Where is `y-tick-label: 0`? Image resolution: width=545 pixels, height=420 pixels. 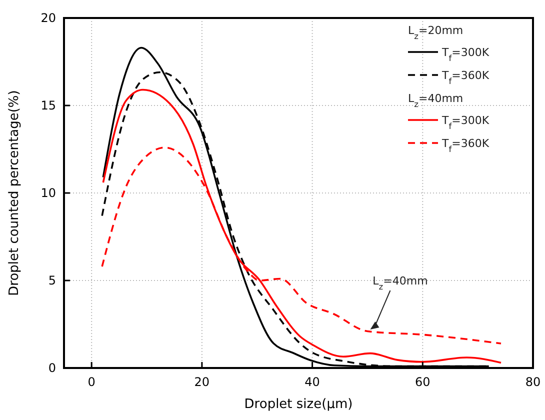 y-tick-label: 0 is located at coordinates (52, 368).